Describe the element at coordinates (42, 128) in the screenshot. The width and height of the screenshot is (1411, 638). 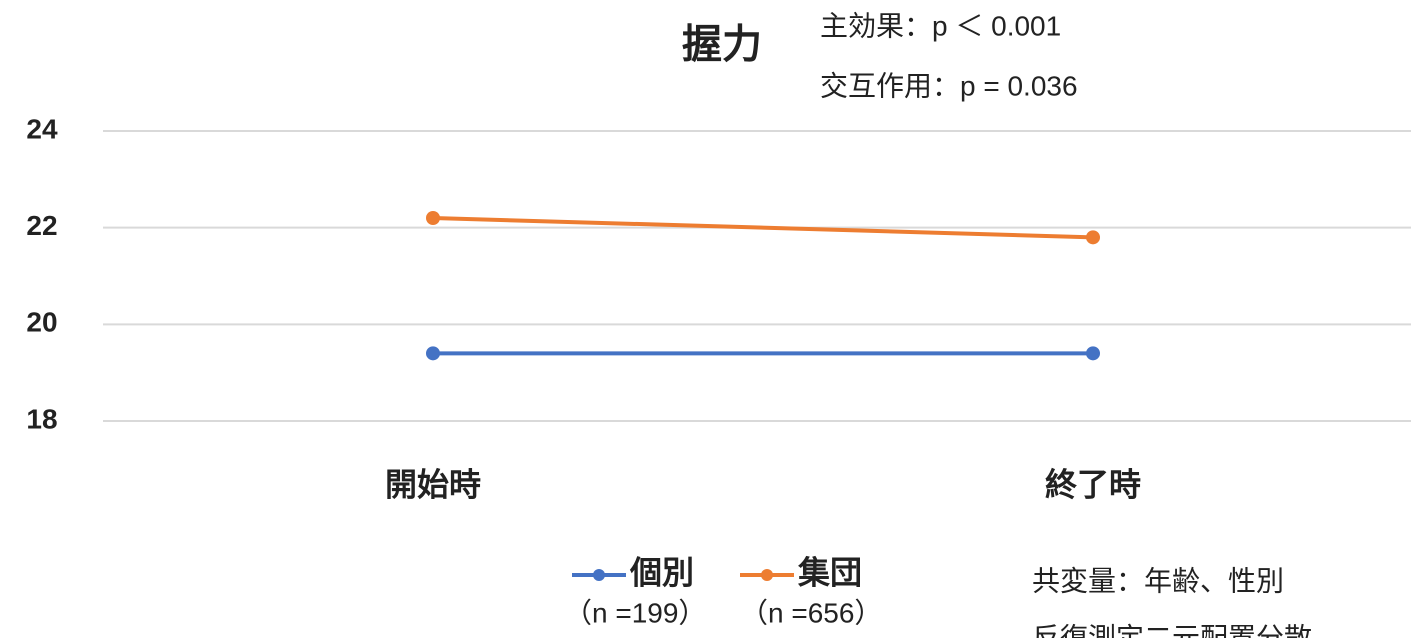
I see `y-tick-label: 24` at that location.